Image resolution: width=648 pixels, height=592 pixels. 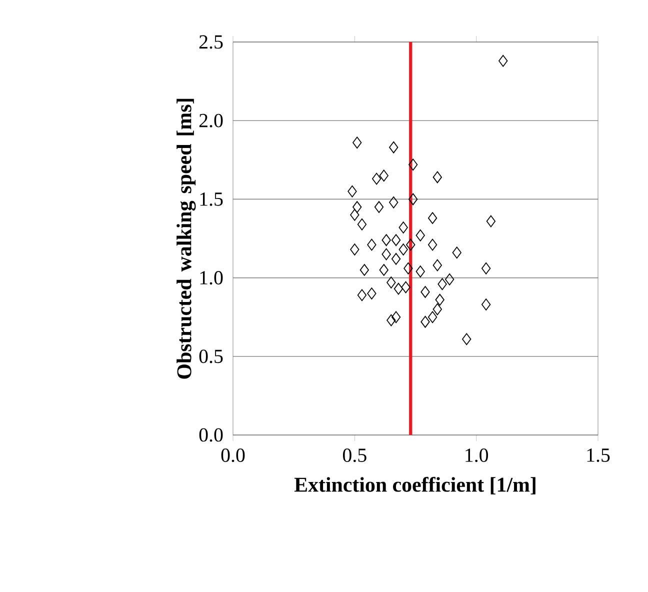 I want to click on x-axis-title: Extinction coefficient [1/m], so click(x=415, y=485).